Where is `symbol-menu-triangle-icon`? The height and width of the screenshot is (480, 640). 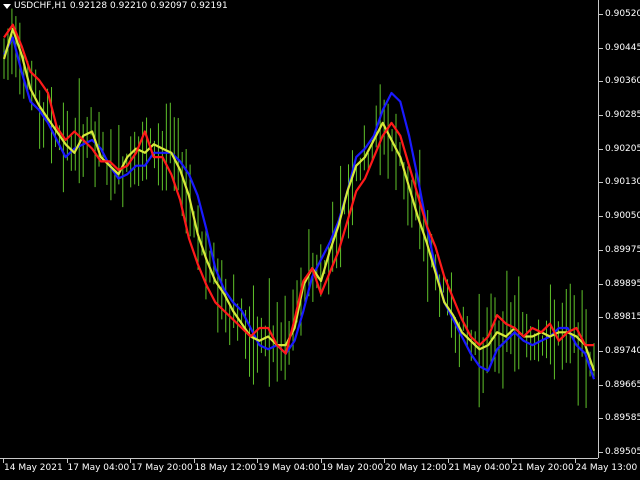
symbol-menu-triangle-icon is located at coordinates (7, 6).